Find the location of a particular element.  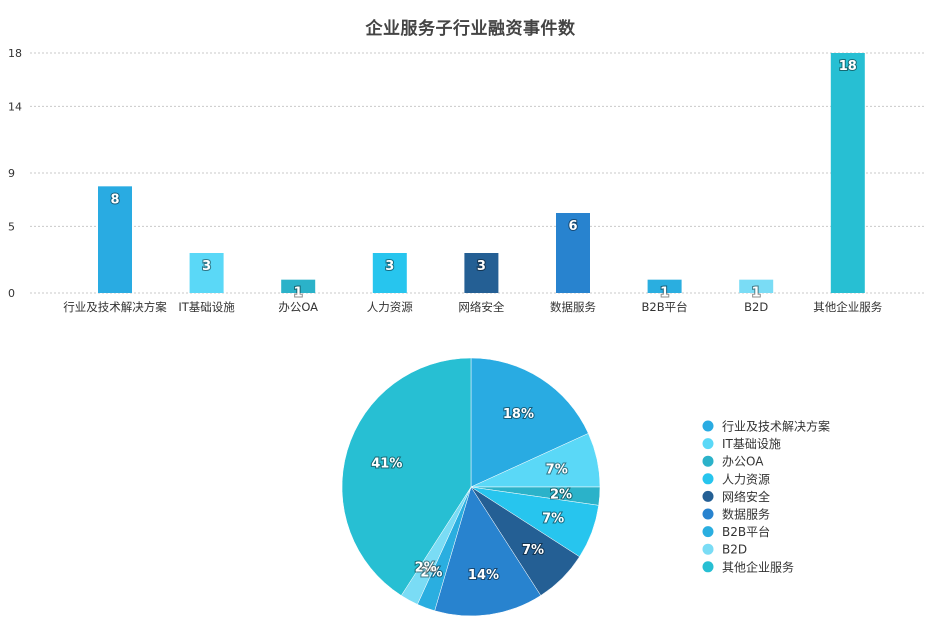

legend-item: 人力资源 is located at coordinates (736, 479).